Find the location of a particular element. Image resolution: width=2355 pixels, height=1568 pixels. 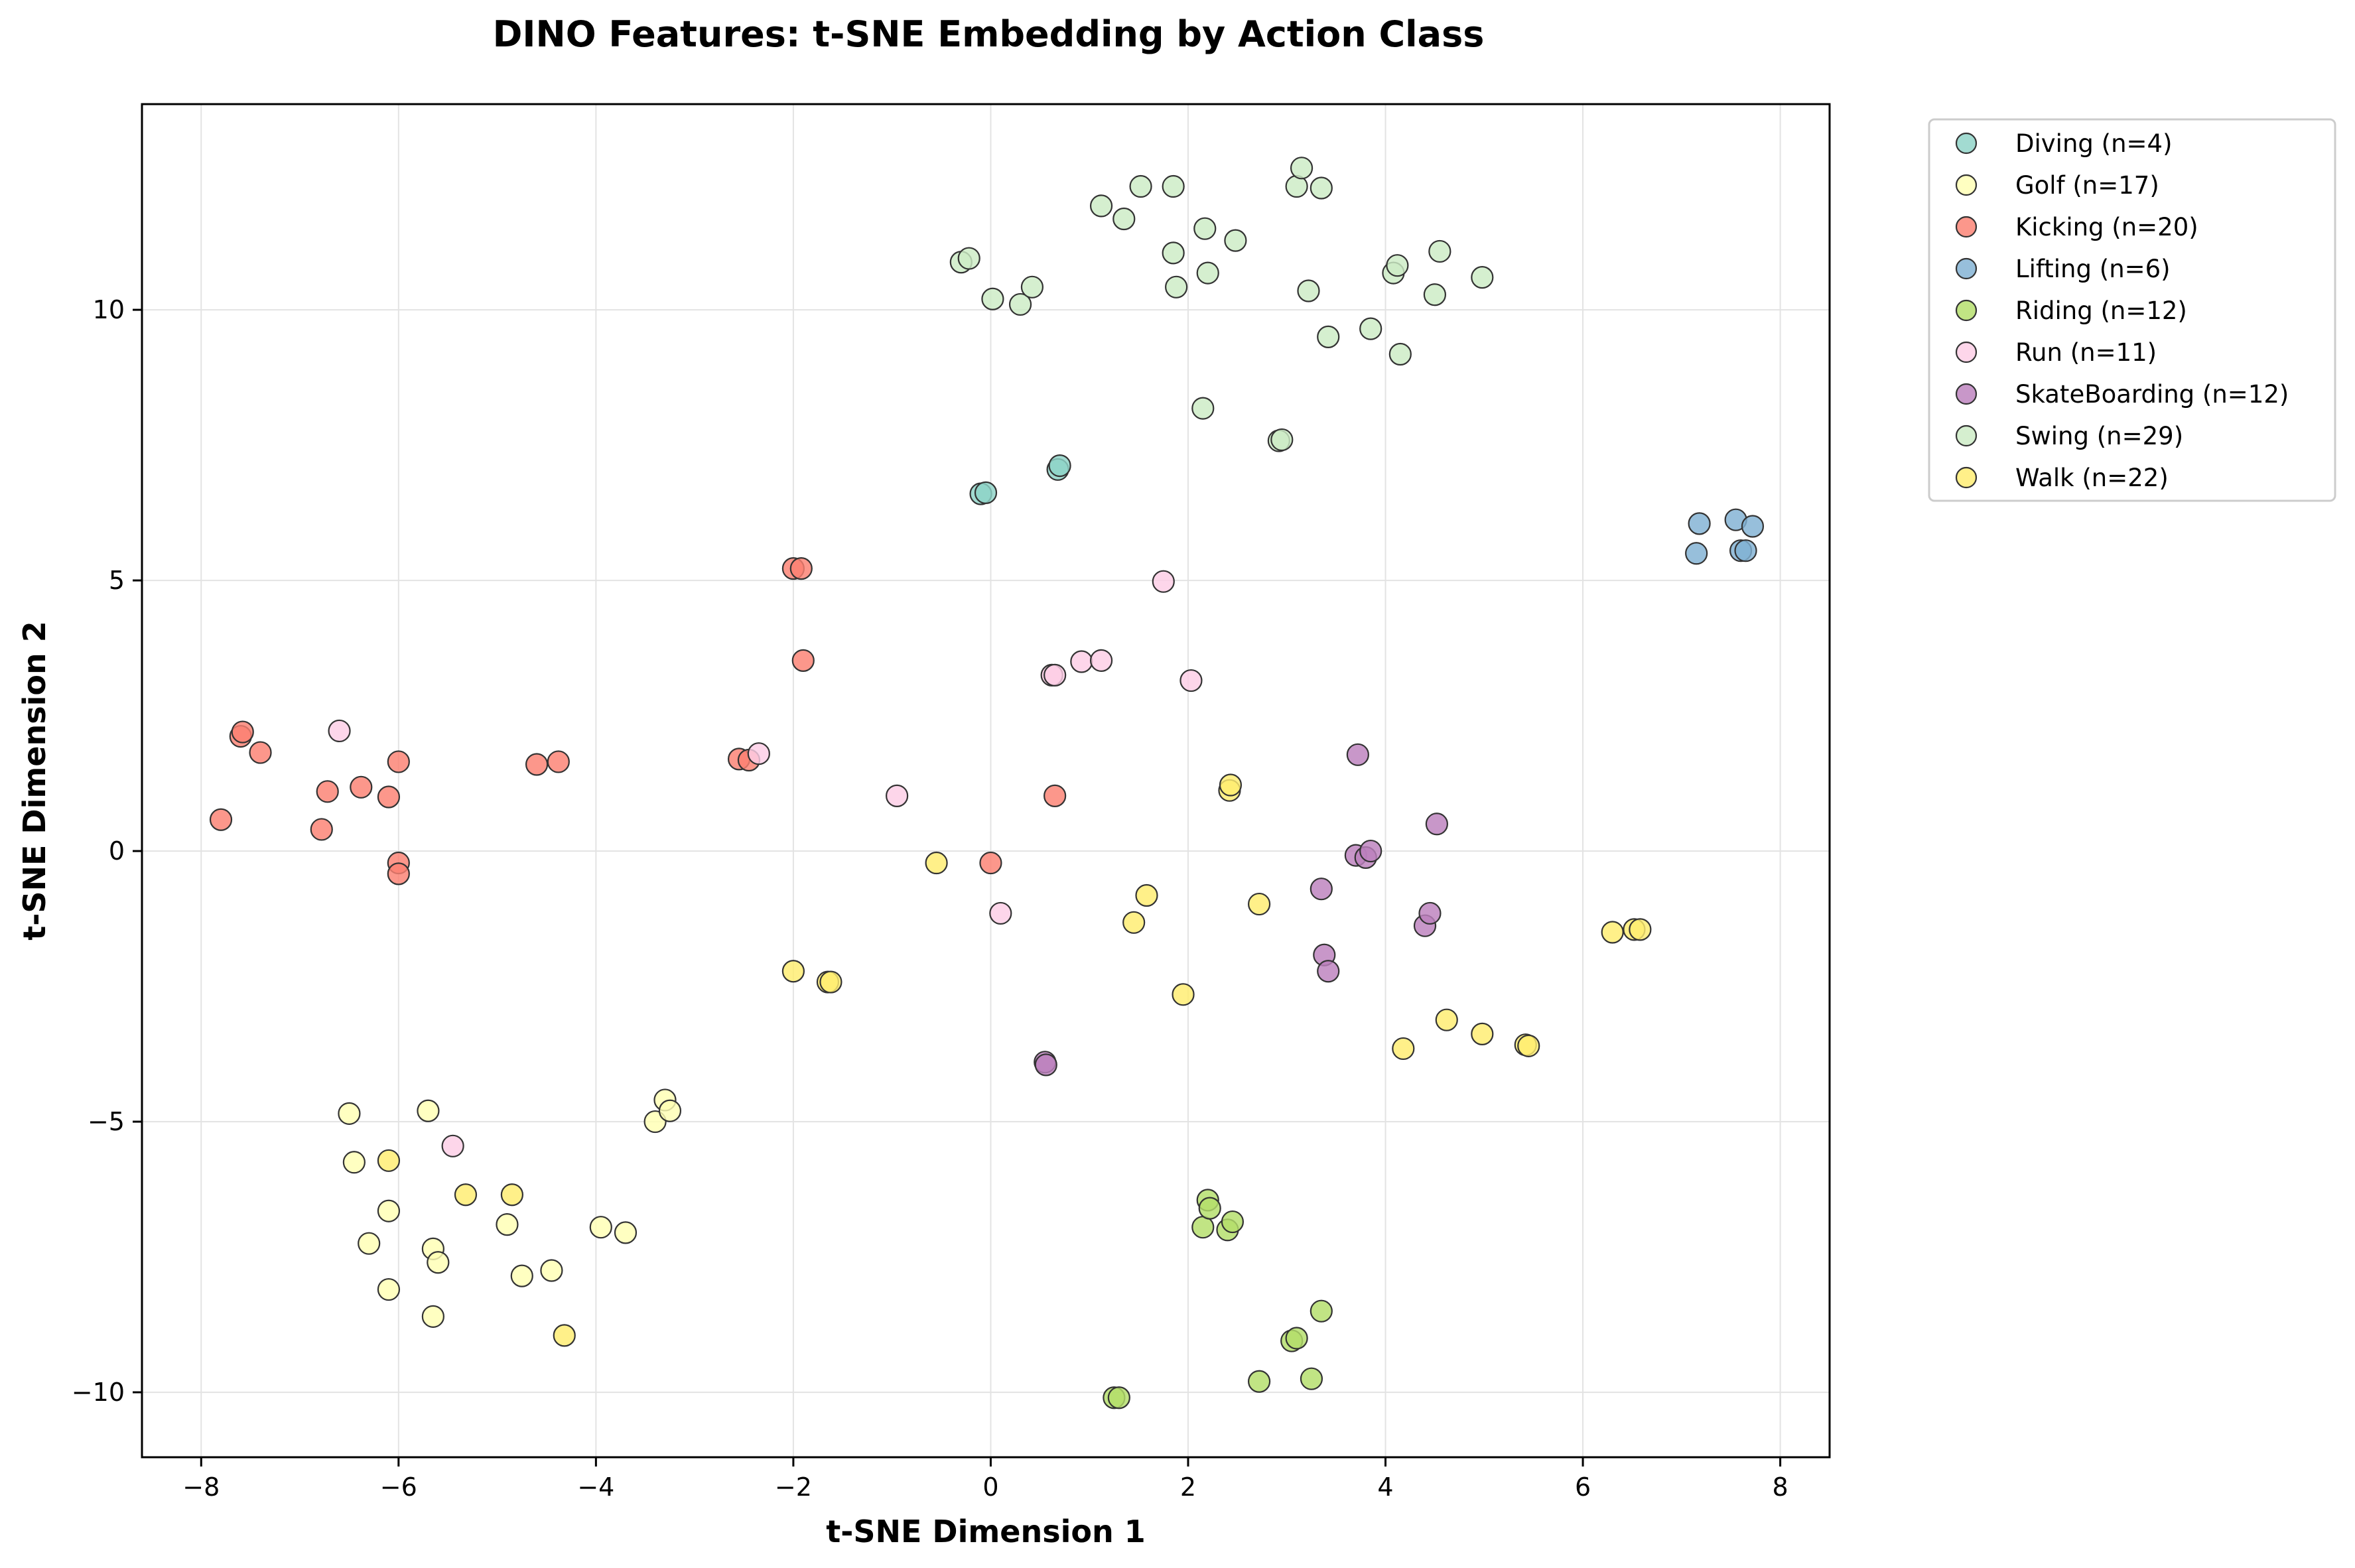

legend-label-diving: Diving (n=4) is located at coordinates (2094, 143).